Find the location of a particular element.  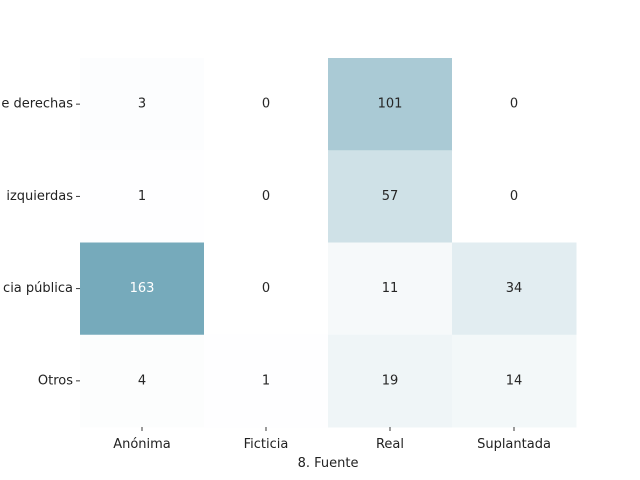

x-axis: Anónima Ficticia Real Suplantada is located at coordinates (332, 439).